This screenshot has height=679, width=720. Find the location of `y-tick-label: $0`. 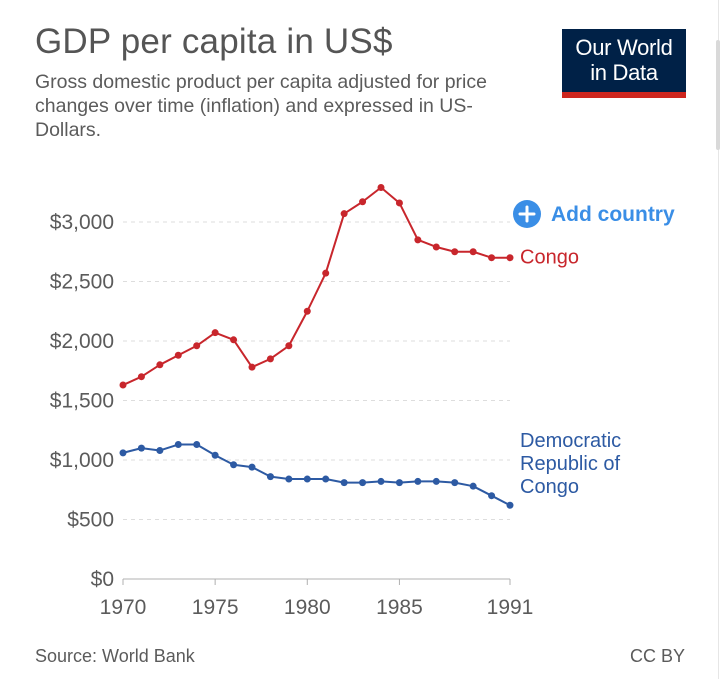

y-tick-label: $0 is located at coordinates (102, 579).